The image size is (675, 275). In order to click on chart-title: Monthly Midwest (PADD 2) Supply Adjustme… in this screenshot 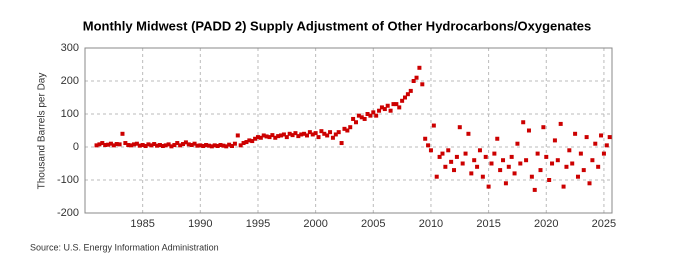, I will do `click(337, 25)`.